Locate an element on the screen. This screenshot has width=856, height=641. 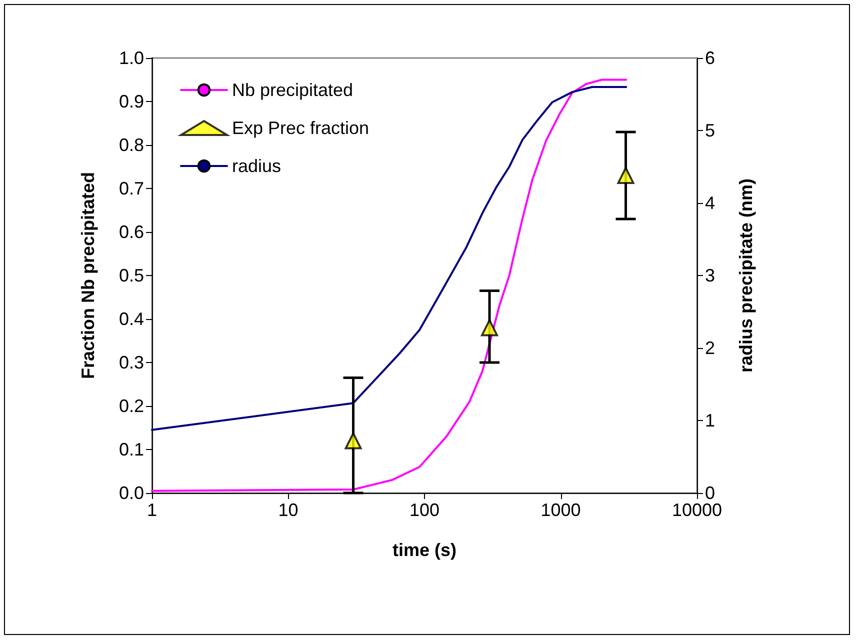
y2-axis-title: radius precipitate (nm) is located at coordinates (746, 275).